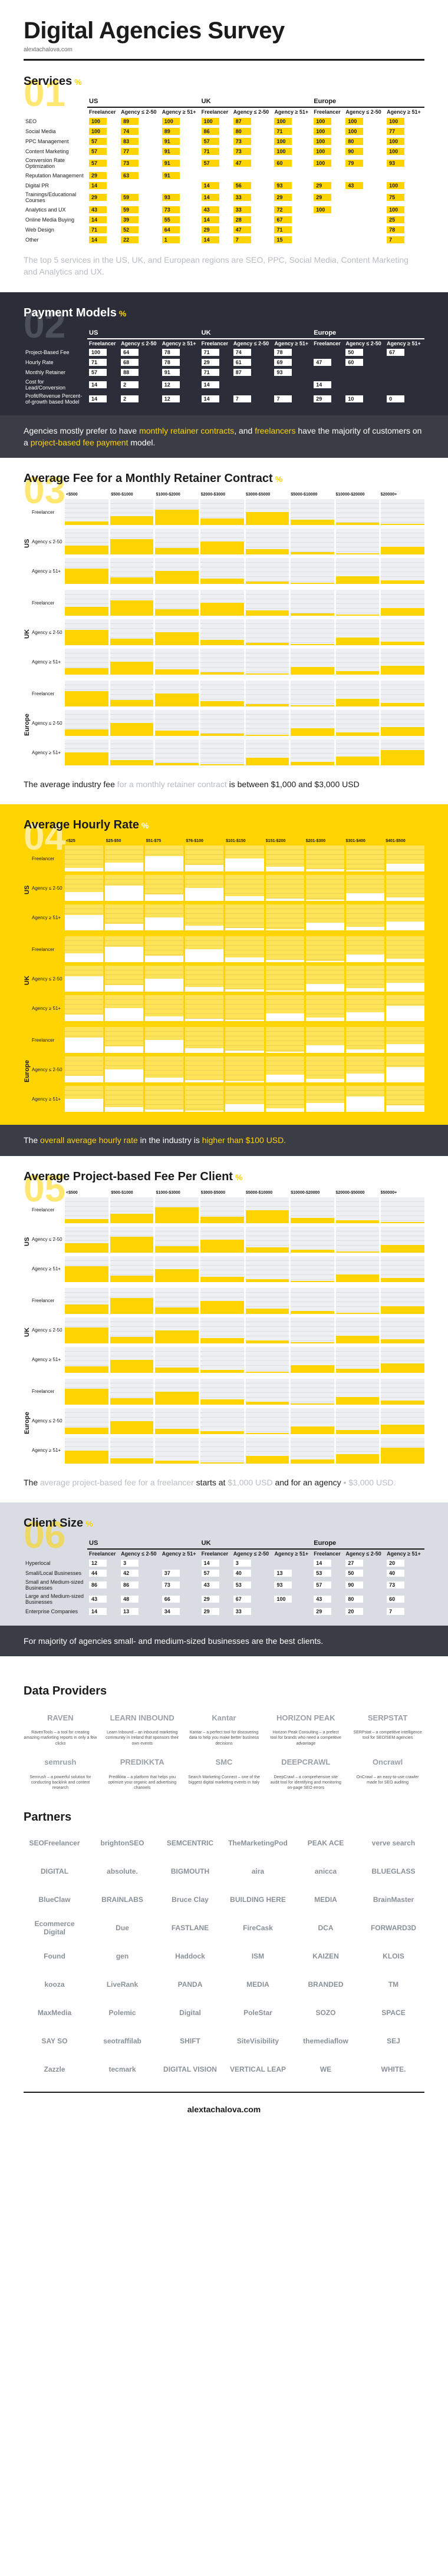  What do you see at coordinates (54, 1928) in the screenshot?
I see `partner-logo: Ecommerce Digital` at bounding box center [54, 1928].